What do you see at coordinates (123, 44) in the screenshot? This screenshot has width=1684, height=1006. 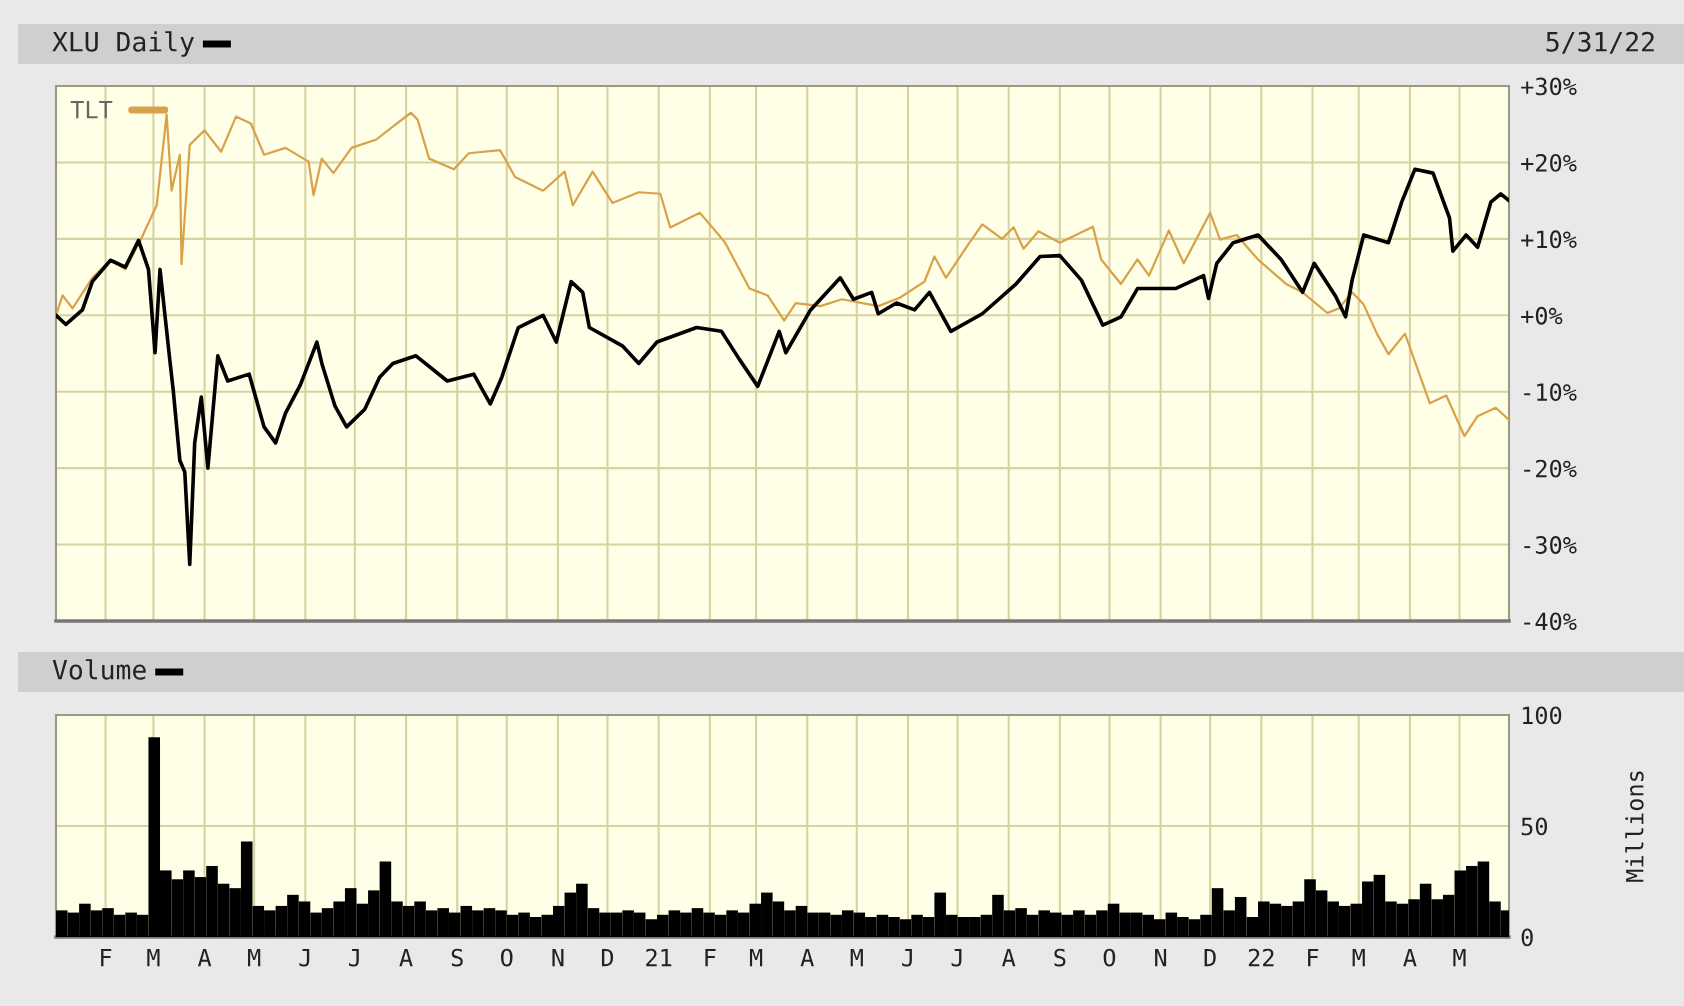 I see `chart-title: XLU Daily` at bounding box center [123, 44].